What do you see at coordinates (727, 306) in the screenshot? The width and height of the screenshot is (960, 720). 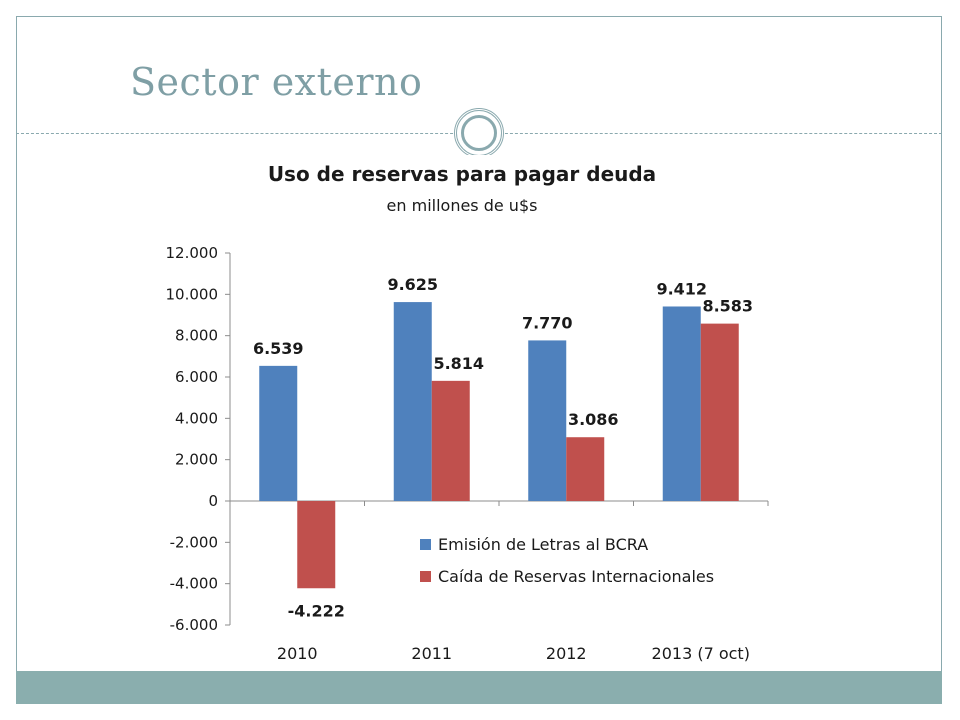 I see `data-label: 8.583` at bounding box center [727, 306].